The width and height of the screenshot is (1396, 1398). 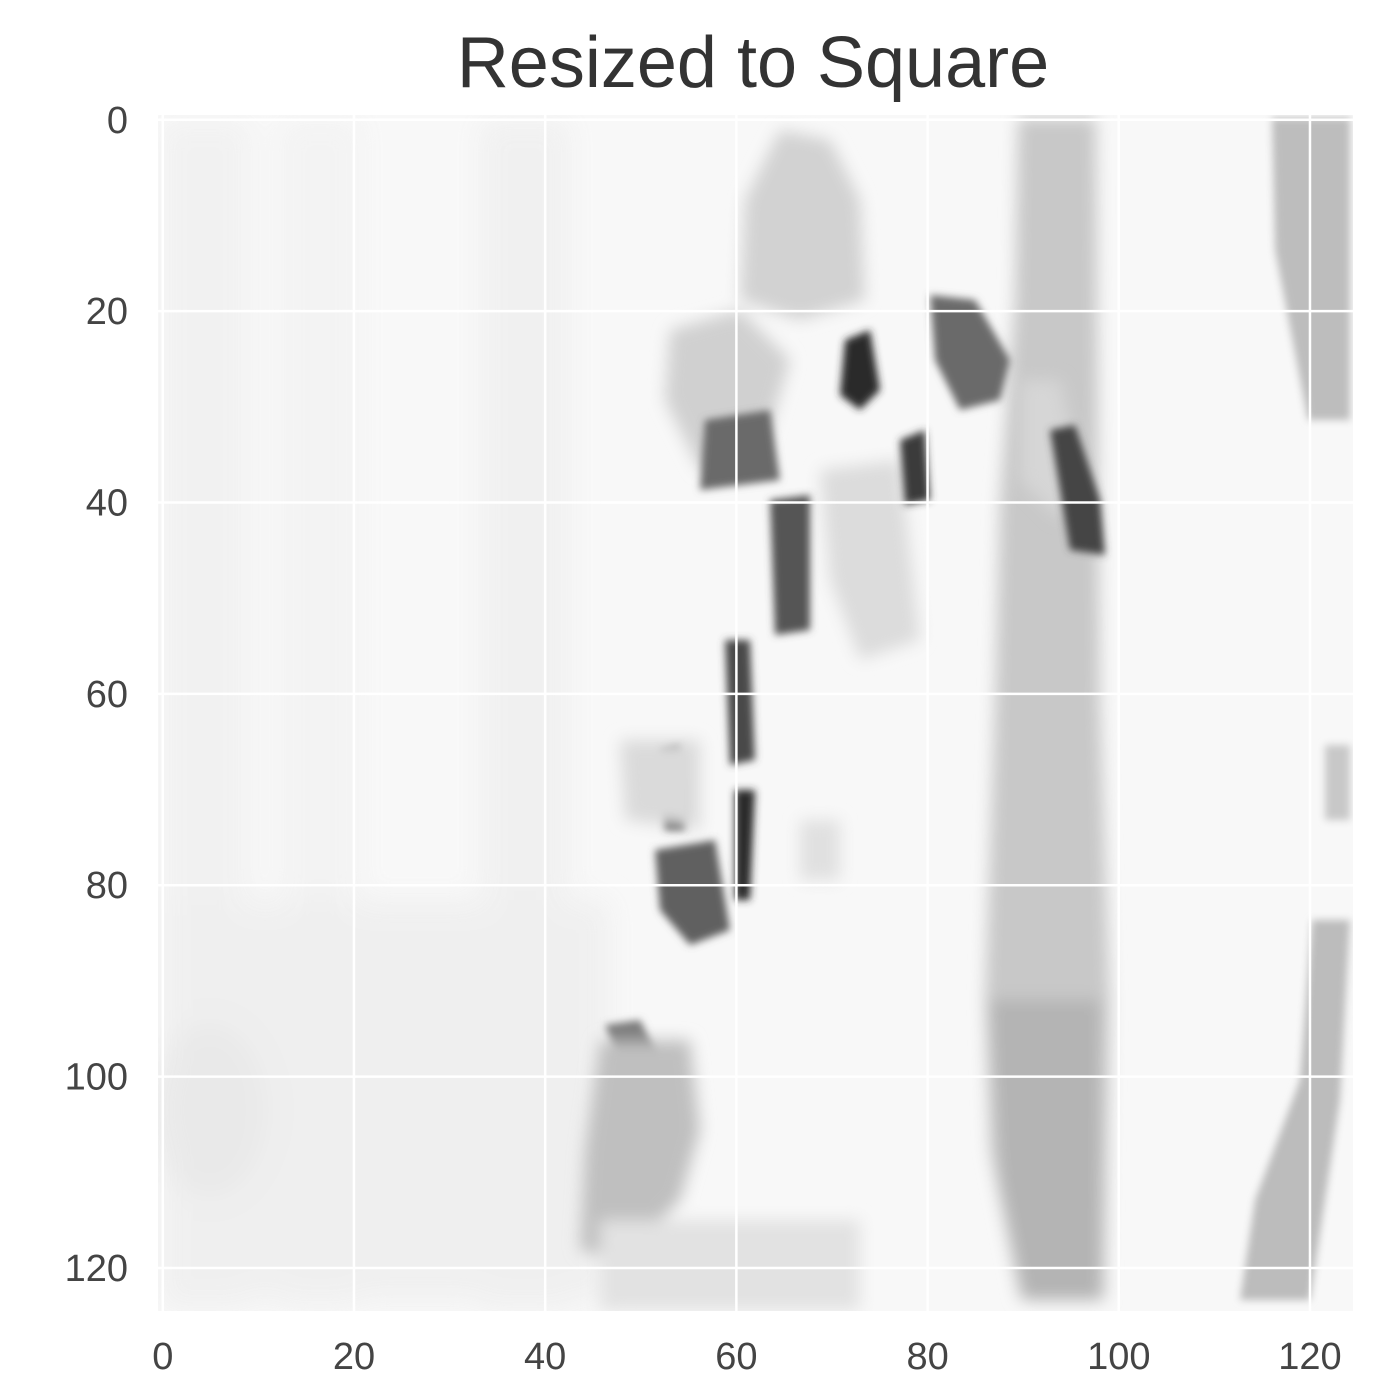 I want to click on y-tick-label: 0, so click(x=117, y=121).